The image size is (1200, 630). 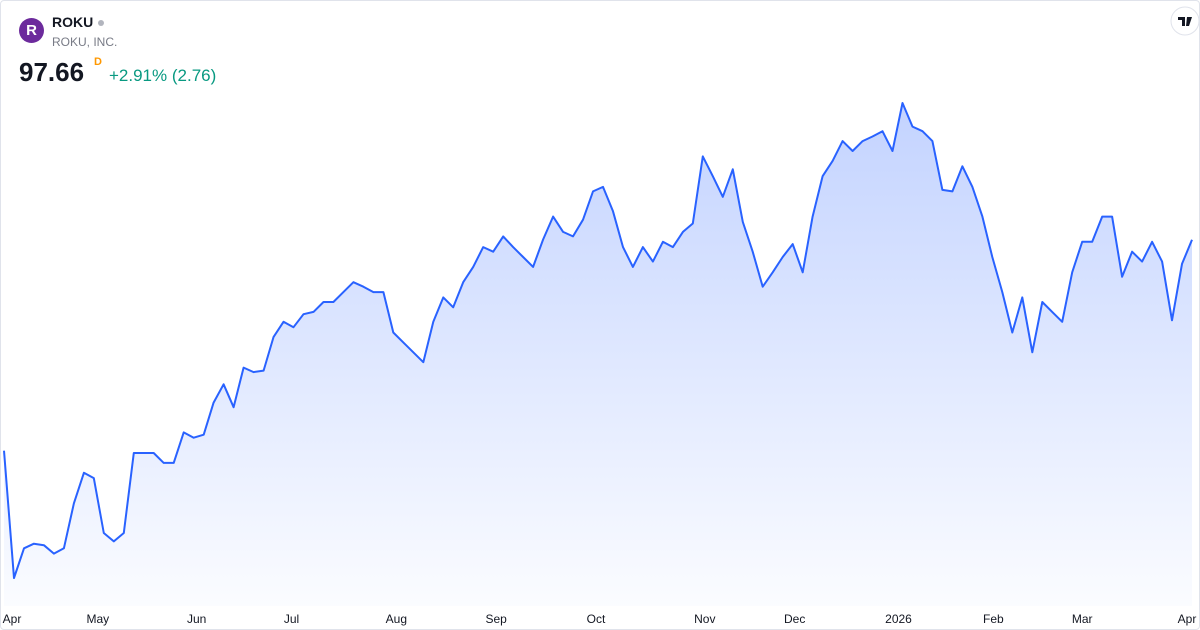 I want to click on change-abs: (2.76), so click(x=194, y=75).